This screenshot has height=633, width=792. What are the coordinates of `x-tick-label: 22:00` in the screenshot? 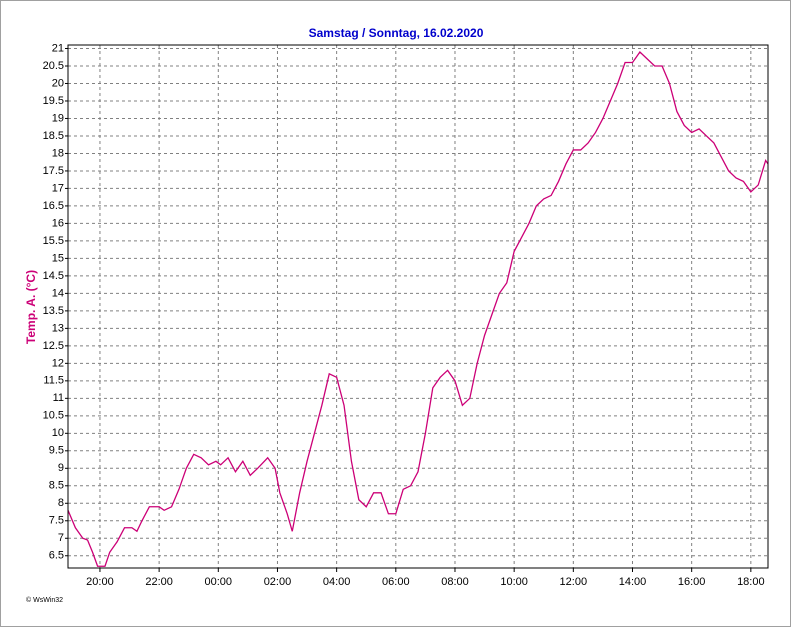 It's located at (159, 582).